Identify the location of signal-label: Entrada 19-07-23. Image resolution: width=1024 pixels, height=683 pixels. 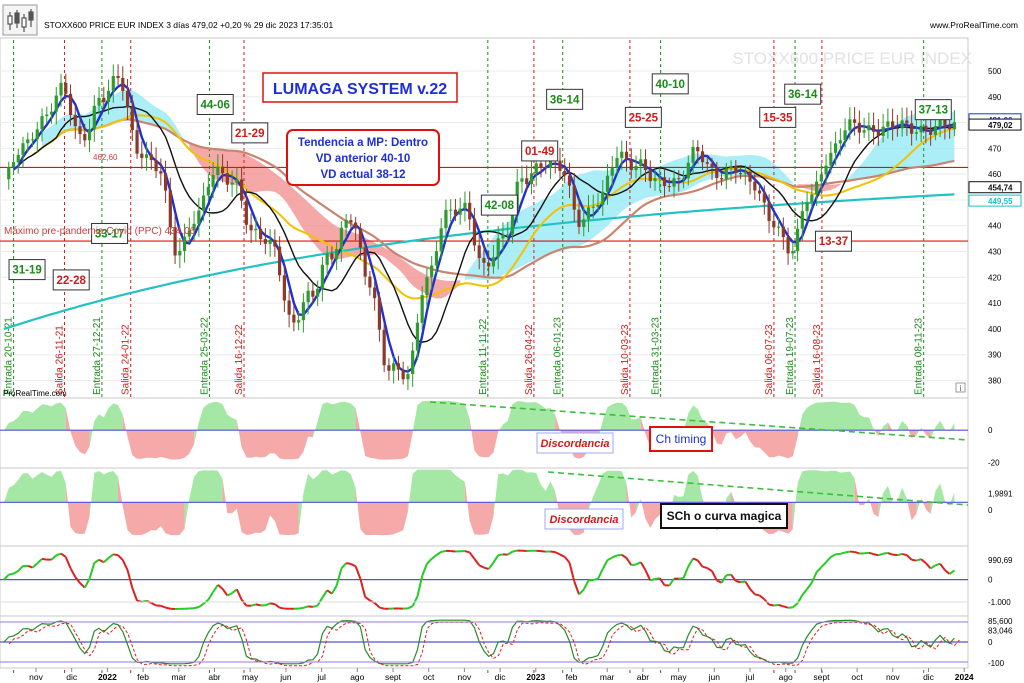
(790, 356).